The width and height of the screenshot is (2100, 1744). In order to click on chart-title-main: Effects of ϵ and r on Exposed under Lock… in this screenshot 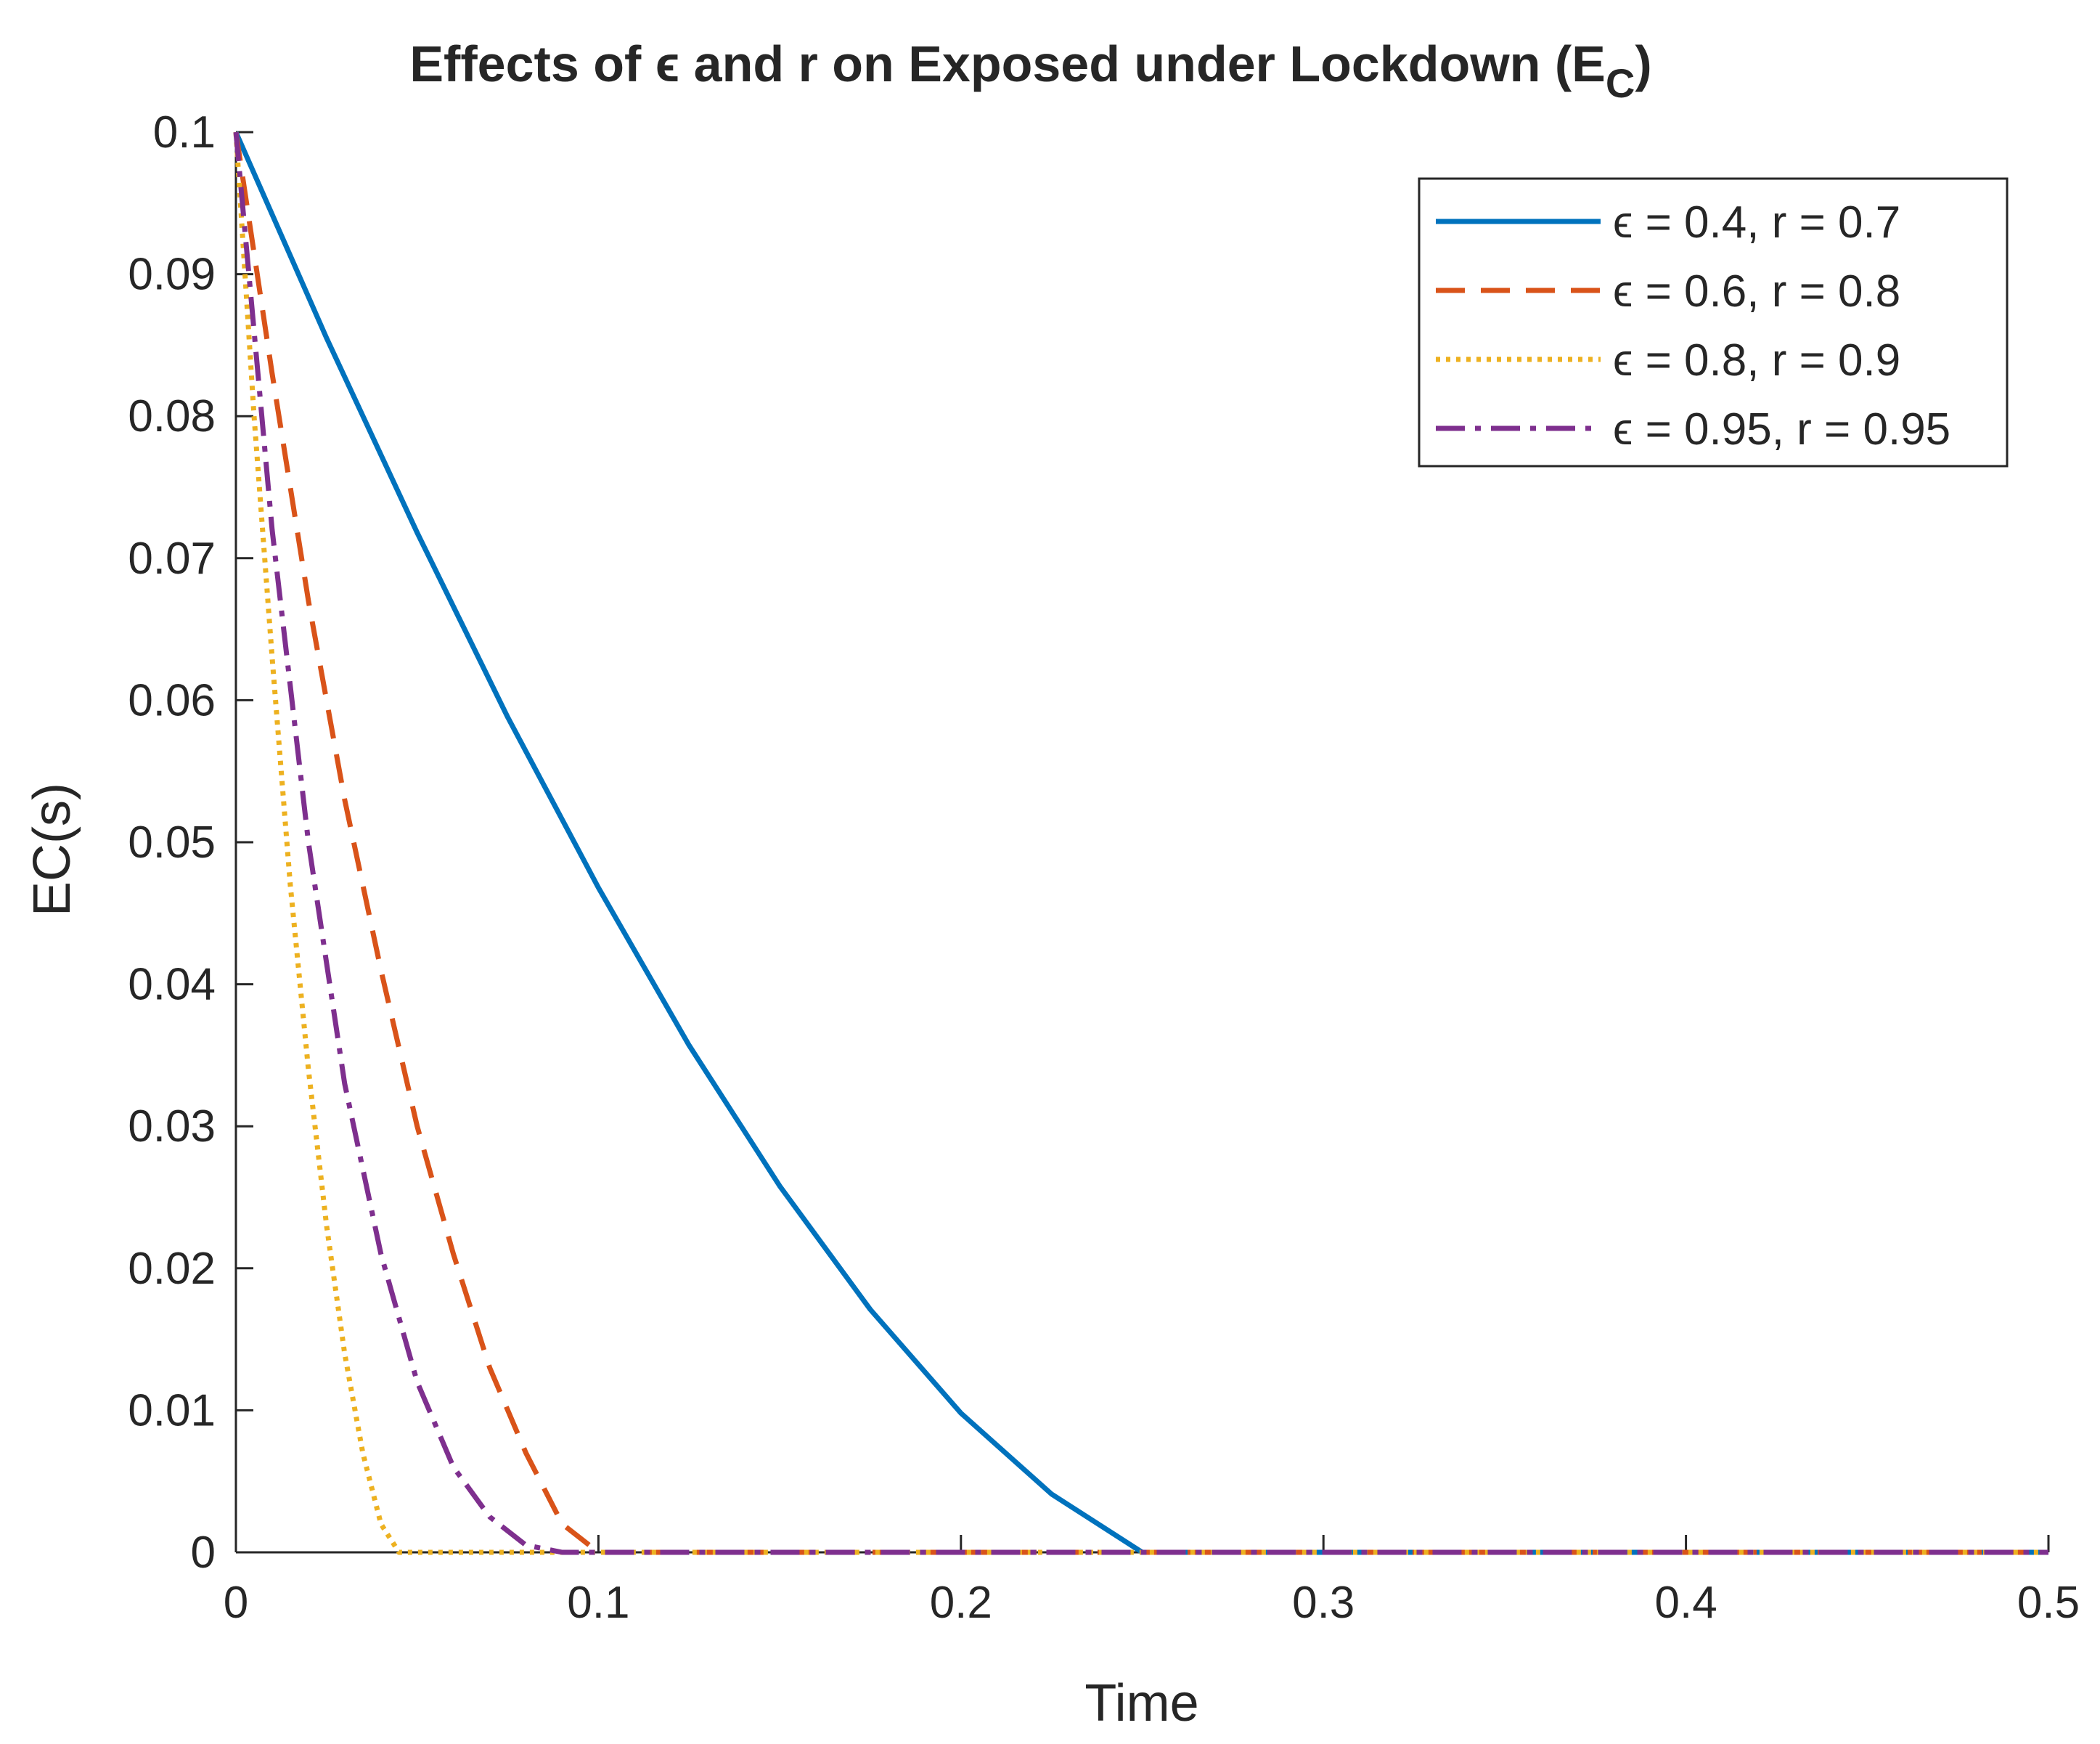, I will do `click(1007, 64)`.